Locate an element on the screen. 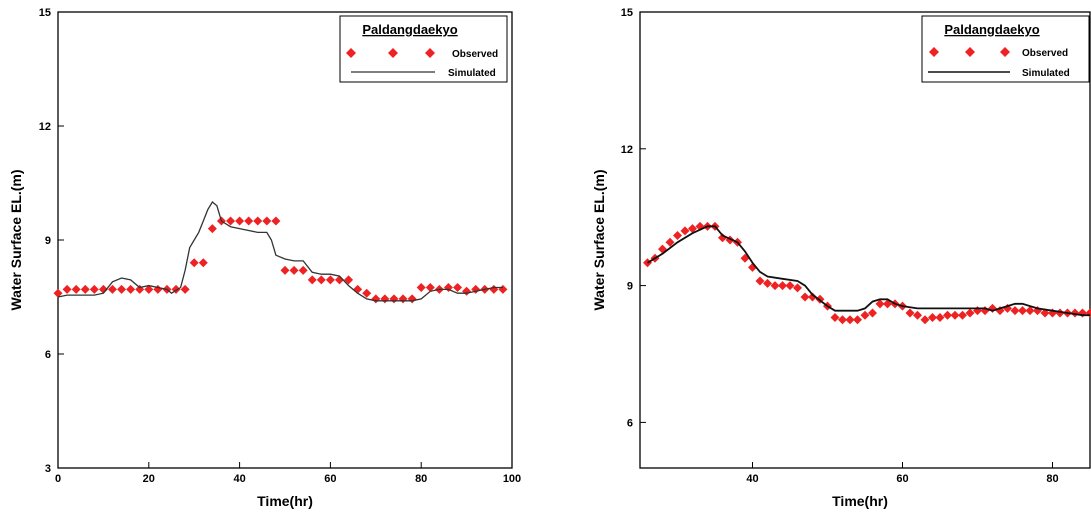 Image resolution: width=1091 pixels, height=516 pixels. x-axis-title: Time(hr) is located at coordinates (285, 501).